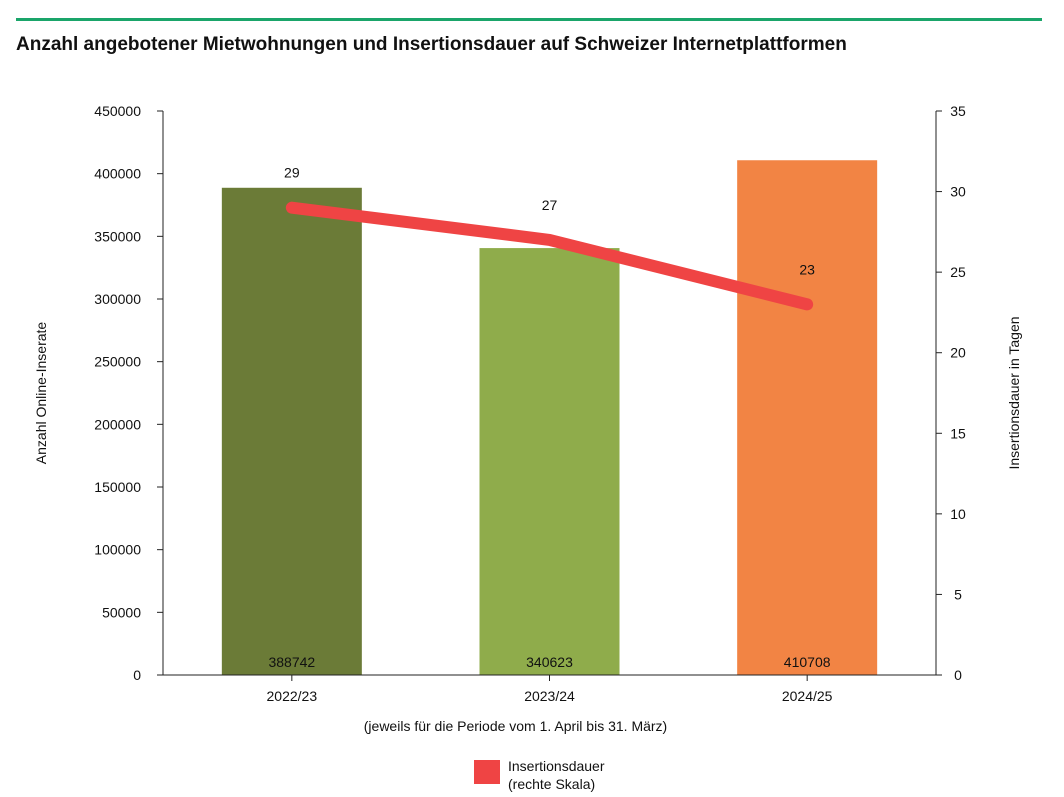  Describe the element at coordinates (487, 772) in the screenshot. I see `legend-swatch` at that location.